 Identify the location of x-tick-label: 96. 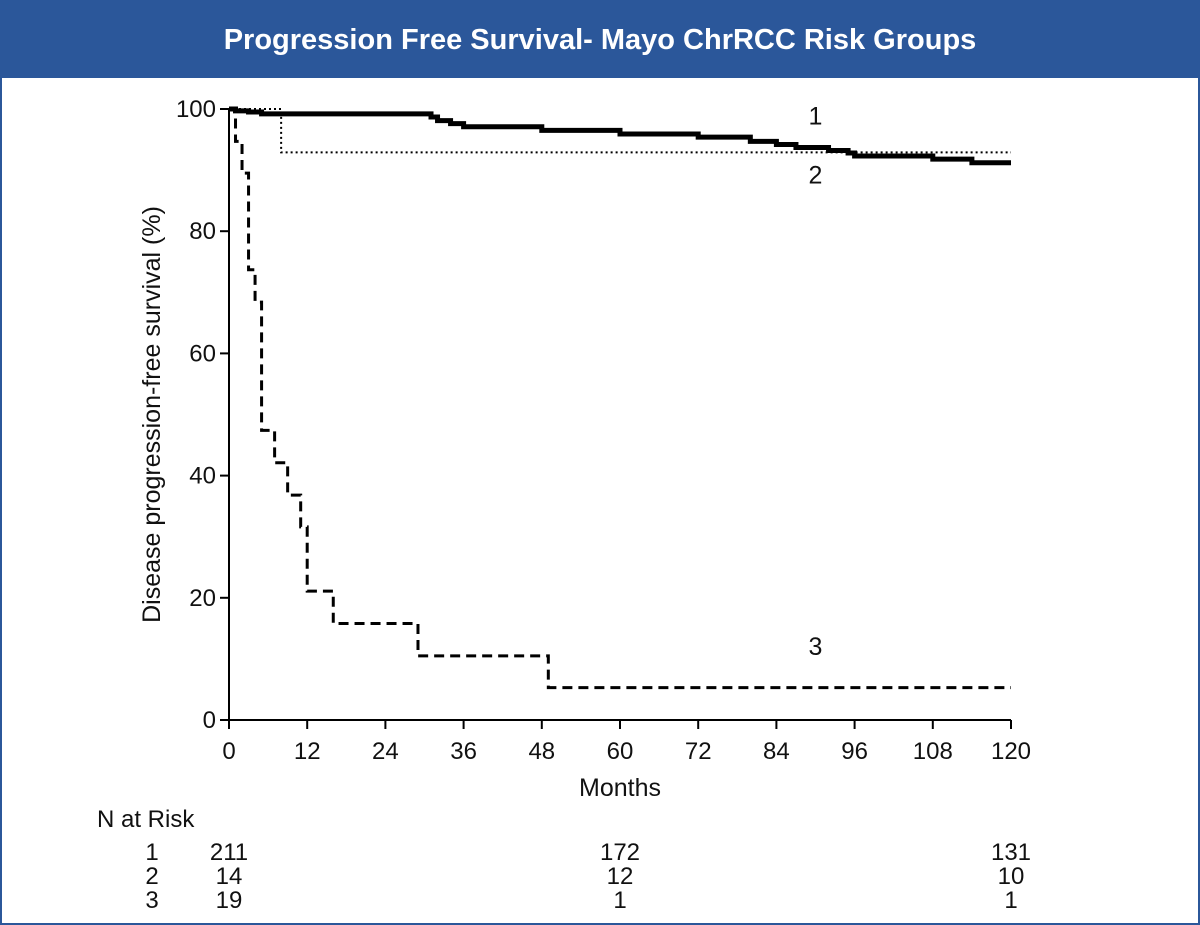
(854, 751).